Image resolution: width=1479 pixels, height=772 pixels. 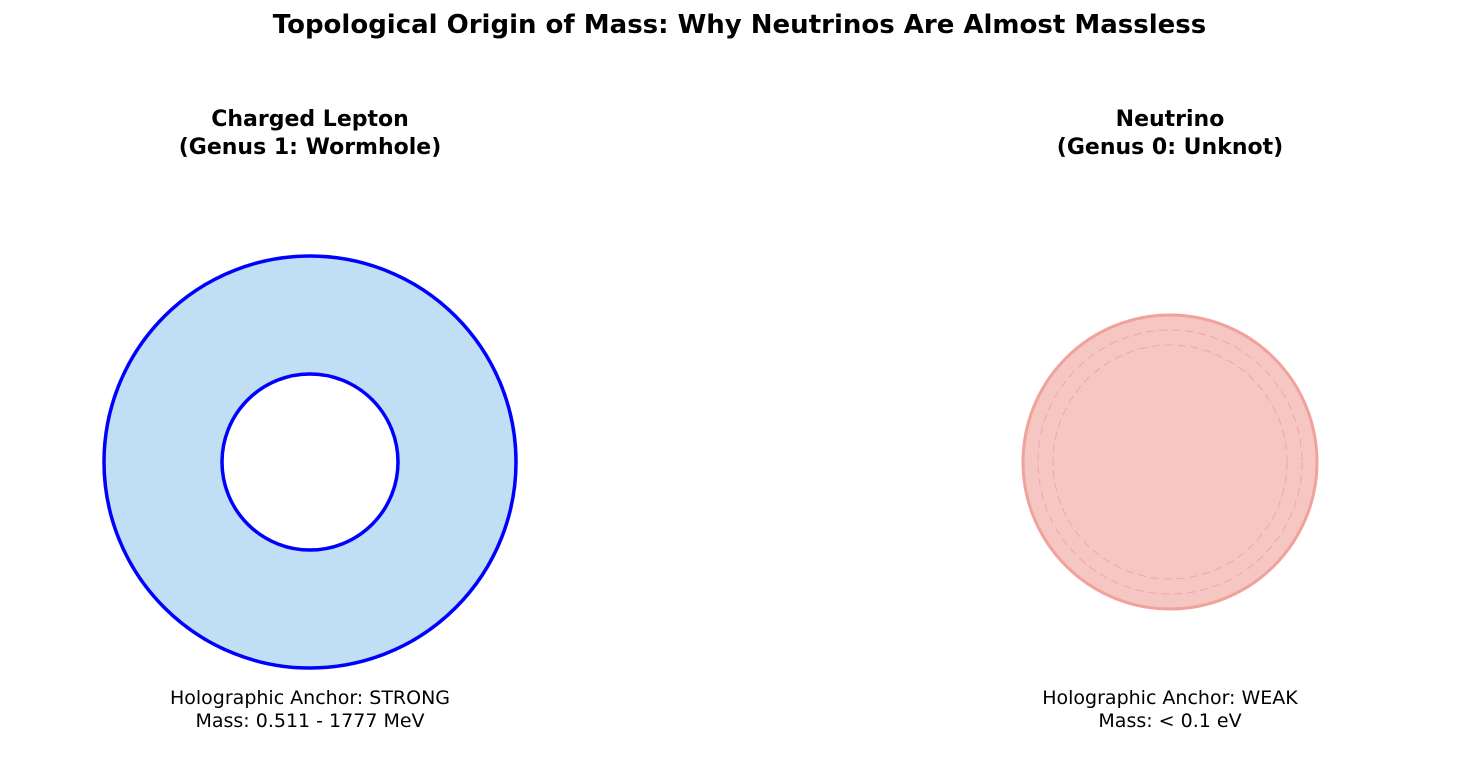 I want to click on left-mass-label: Mass: 0.511 - 1777 MeV, so click(x=310, y=721).